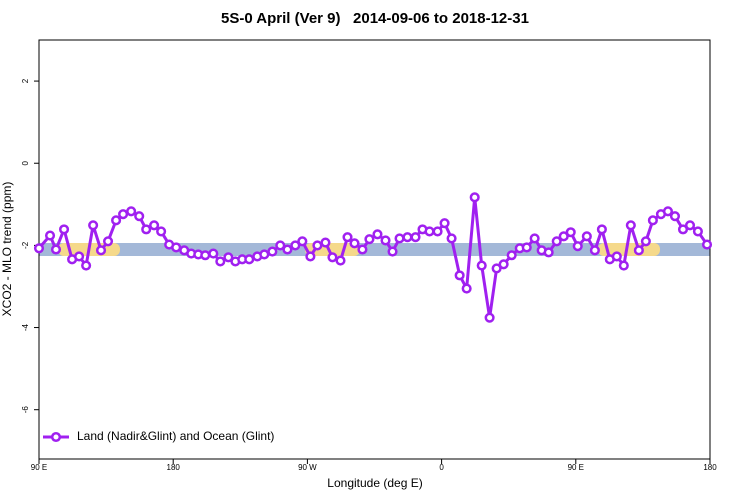 This screenshot has height=500, width=750. What do you see at coordinates (25, 80) in the screenshot?
I see `y-tick-label: 2` at bounding box center [25, 80].